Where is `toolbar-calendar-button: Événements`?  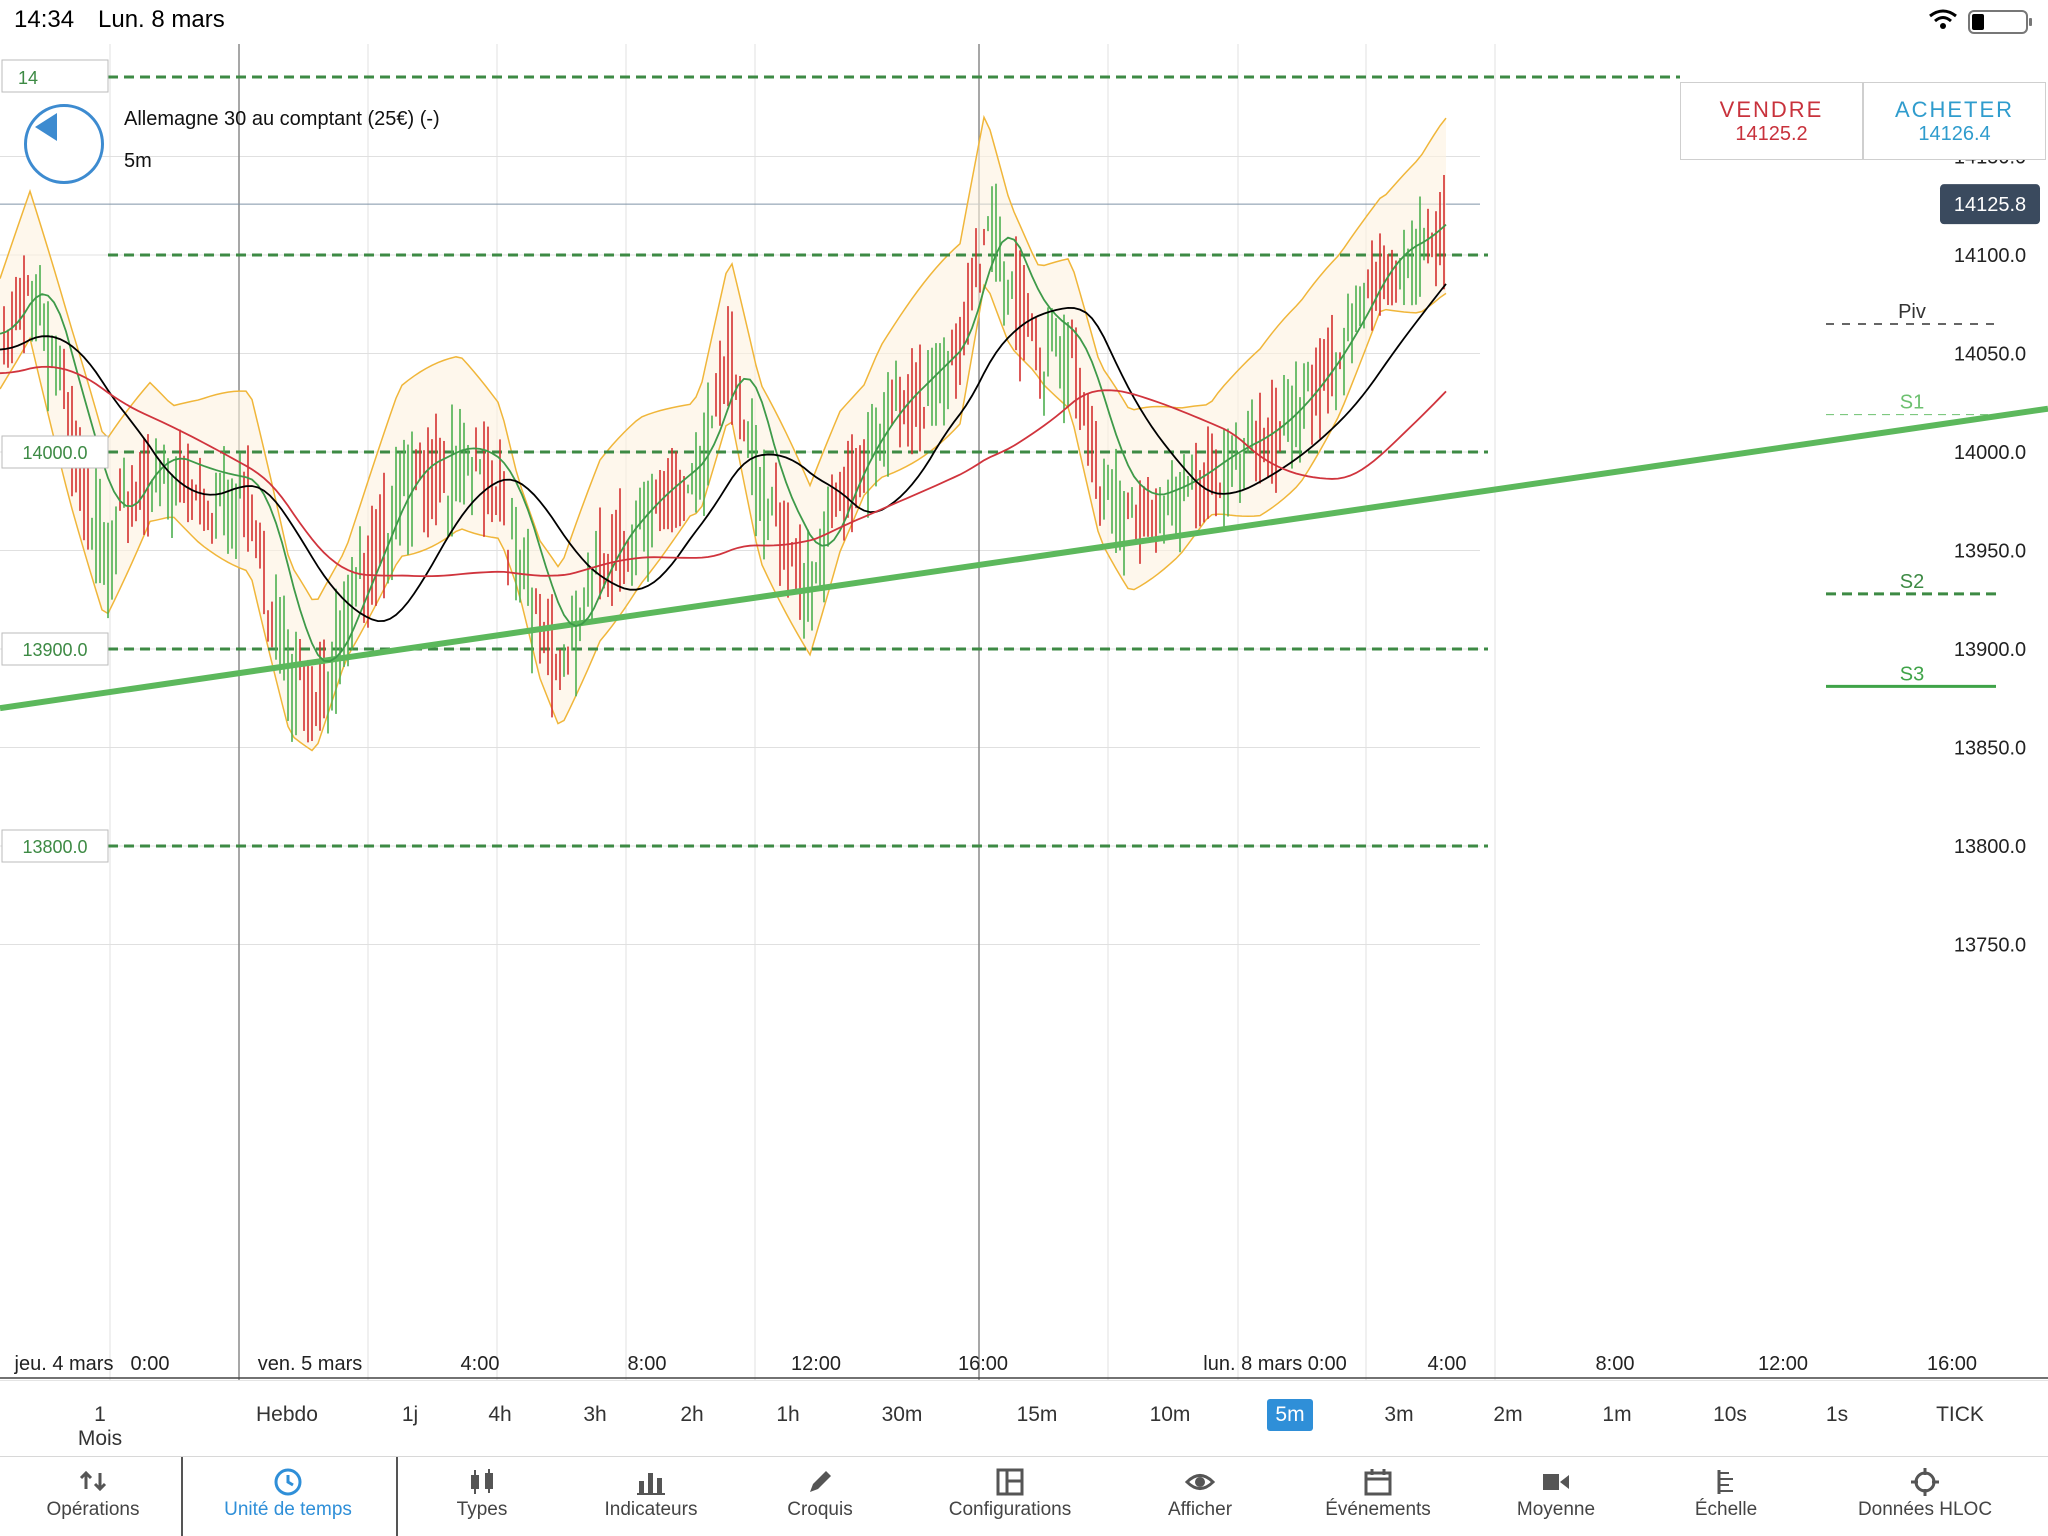 toolbar-calendar-button: Événements is located at coordinates (1378, 1496).